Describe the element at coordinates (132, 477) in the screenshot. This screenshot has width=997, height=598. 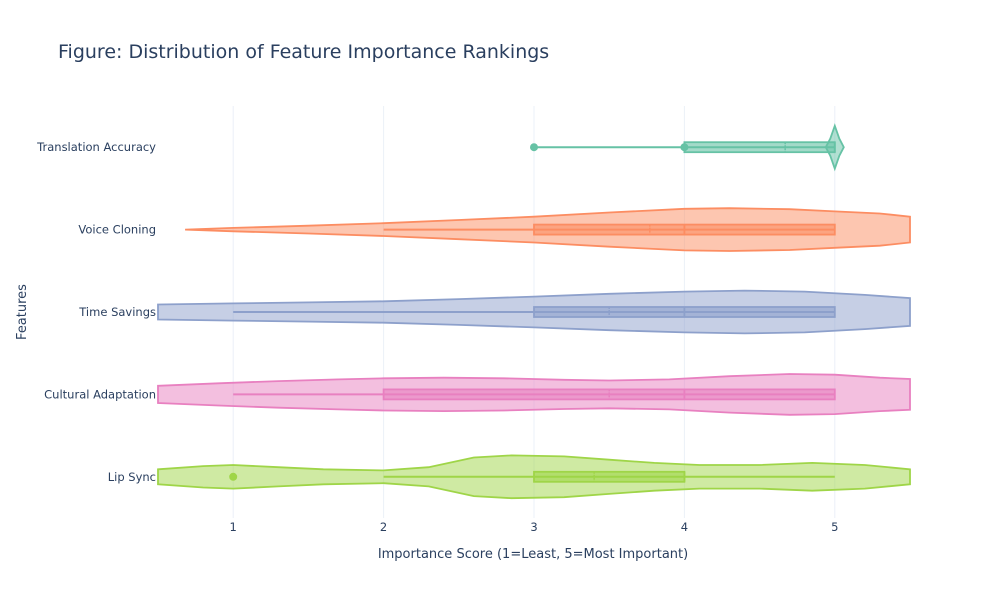
I see `y-tick-label: Lip Sync` at that location.